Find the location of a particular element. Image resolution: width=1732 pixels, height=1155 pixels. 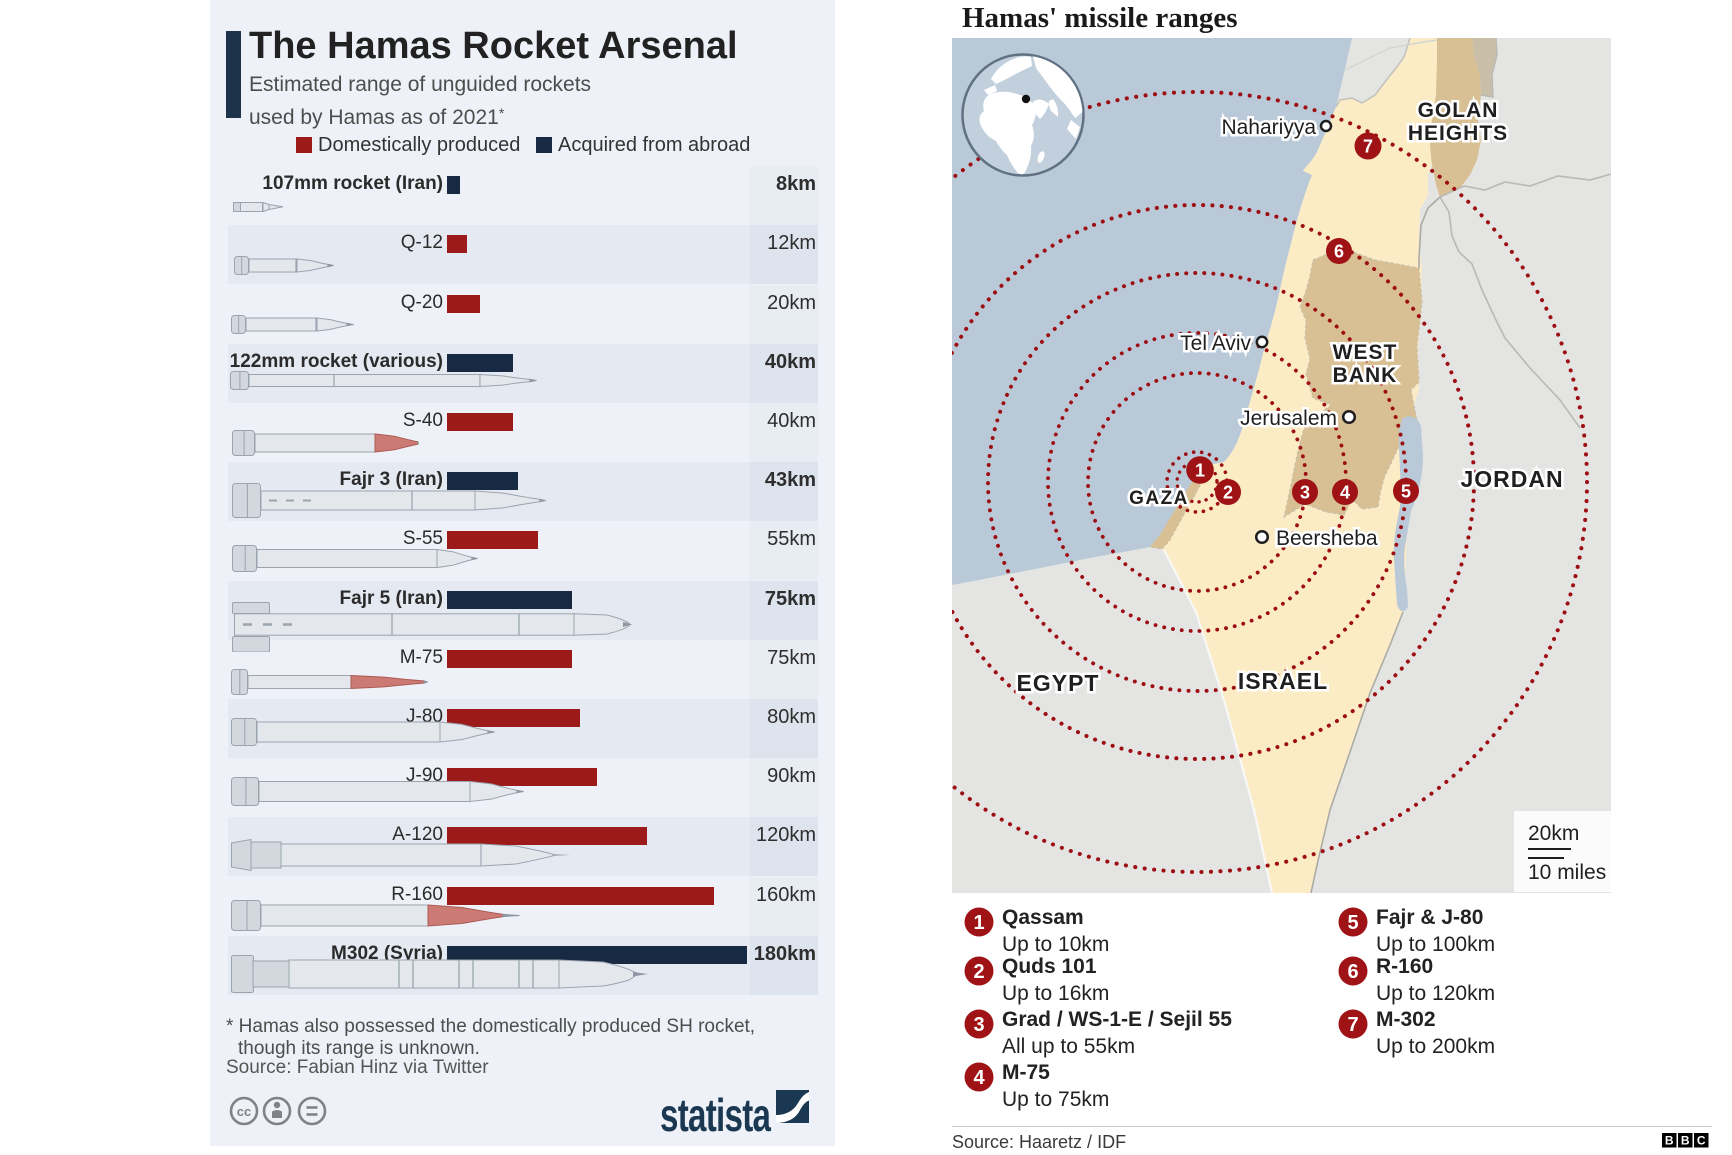

svg-text: EGYPT is located at coordinates (1058, 683).